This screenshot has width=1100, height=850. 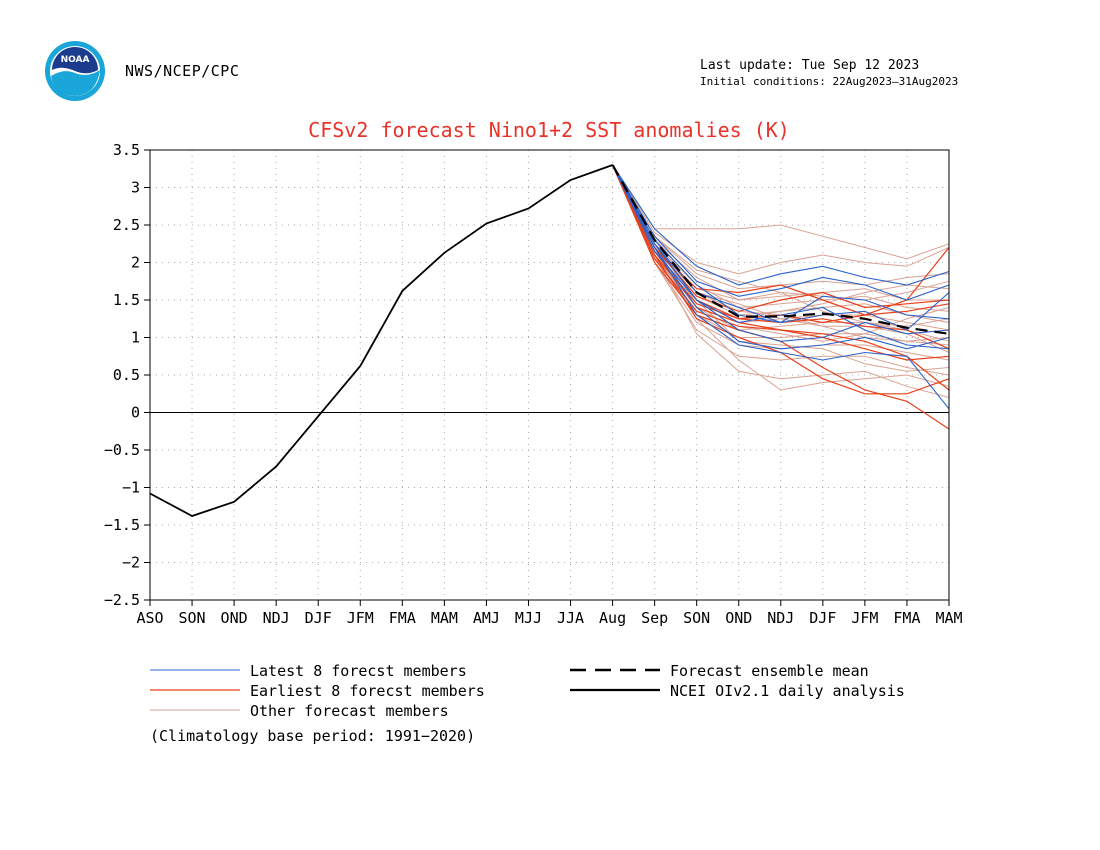 I want to click on climatology-note: (Climatology base period: 1991−2020), so click(x=312, y=736).